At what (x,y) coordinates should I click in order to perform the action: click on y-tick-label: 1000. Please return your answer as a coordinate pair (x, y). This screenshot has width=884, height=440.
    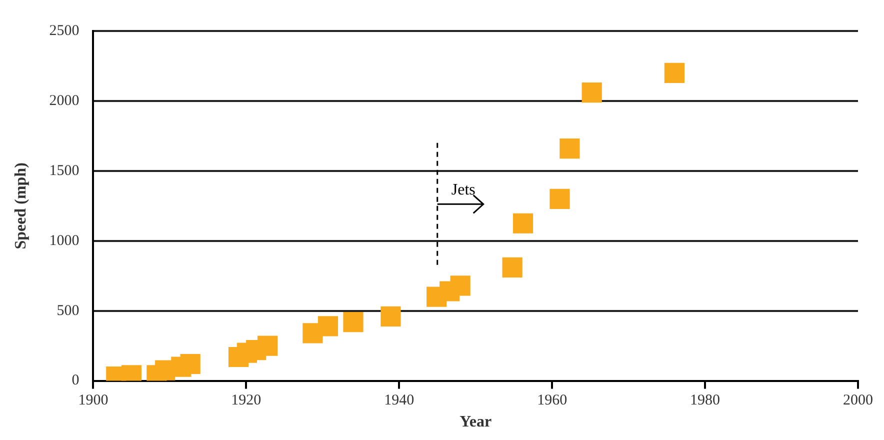
    Looking at the image, I should click on (64, 240).